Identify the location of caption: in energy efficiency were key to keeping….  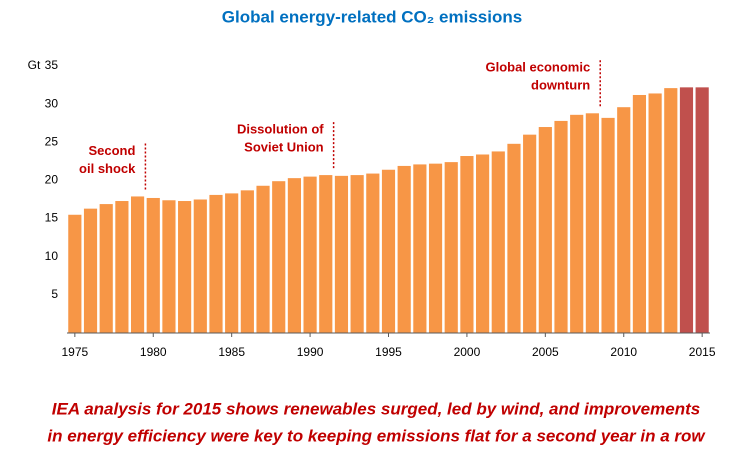
(376, 435).